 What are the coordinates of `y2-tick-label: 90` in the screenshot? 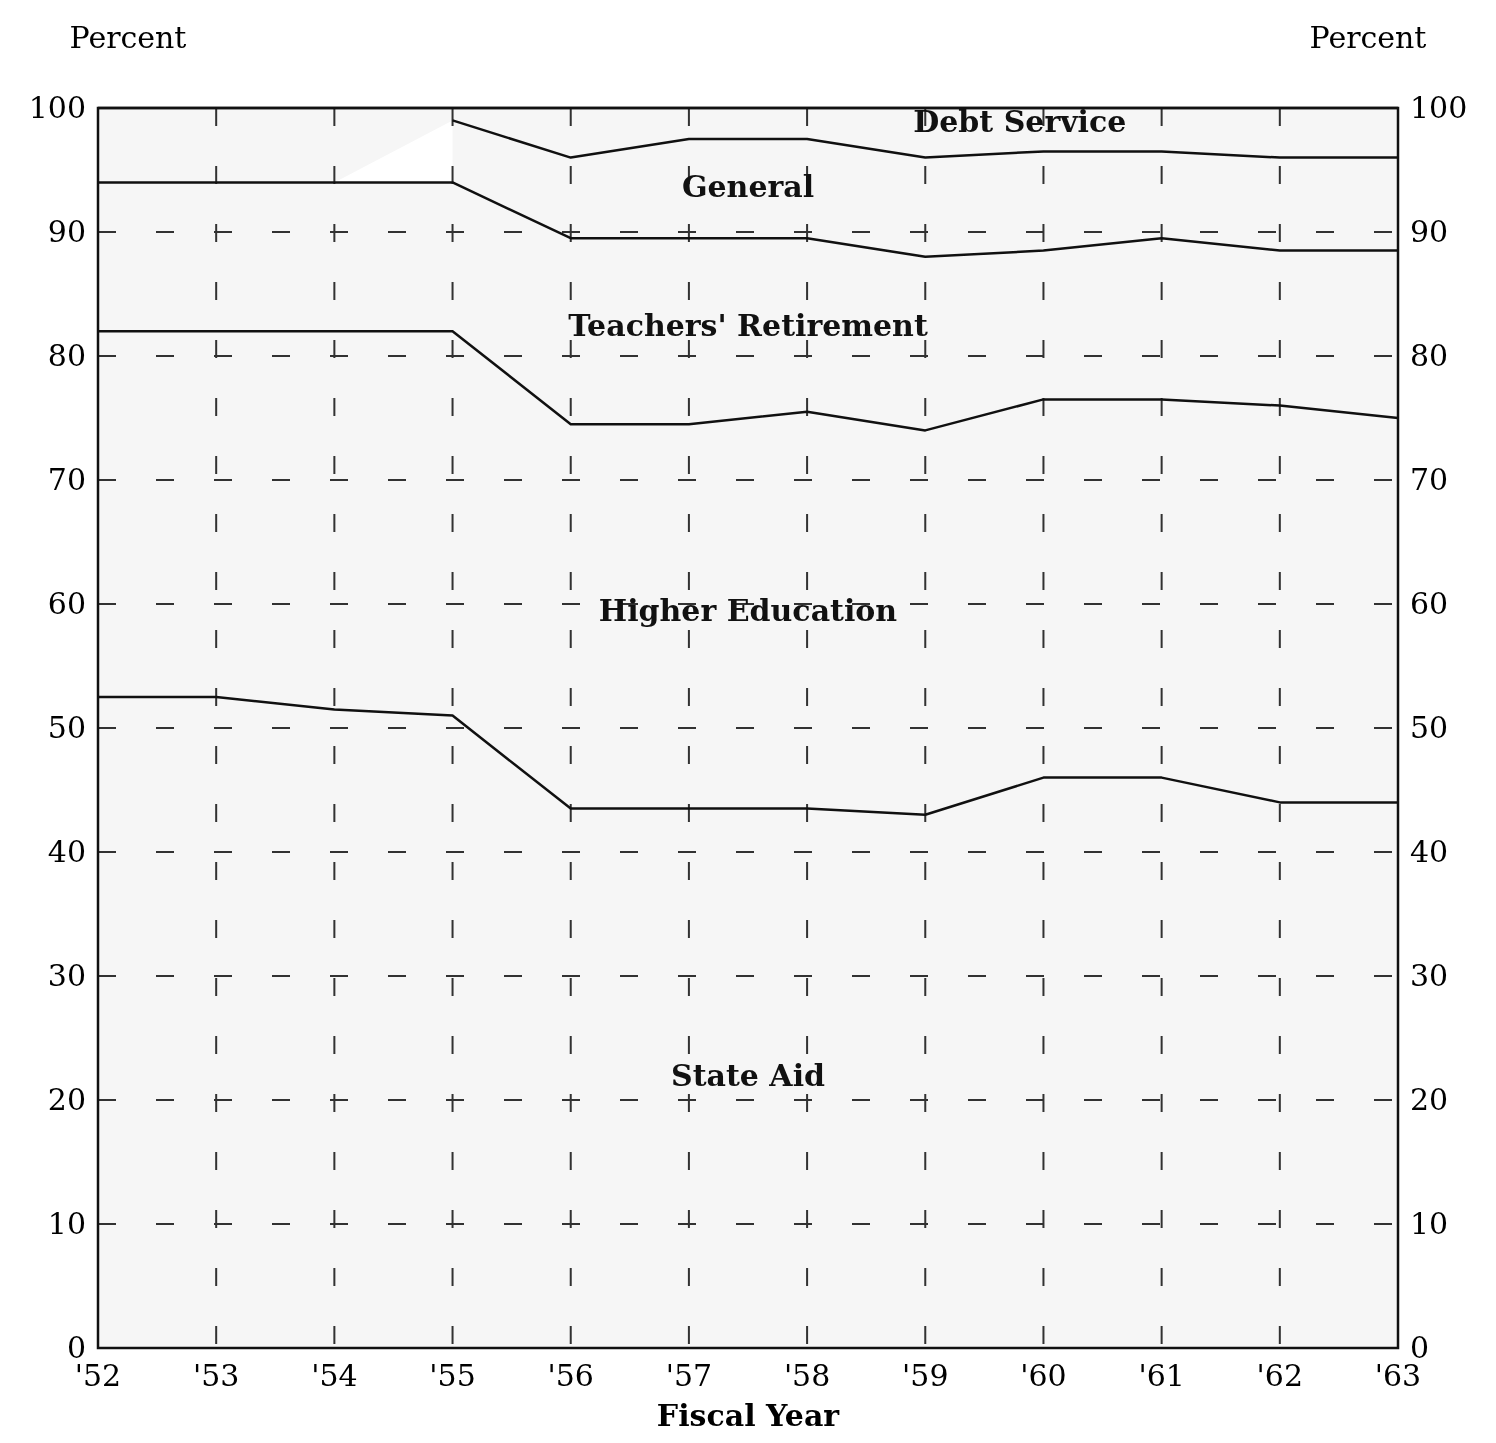 It's located at (1429, 231).